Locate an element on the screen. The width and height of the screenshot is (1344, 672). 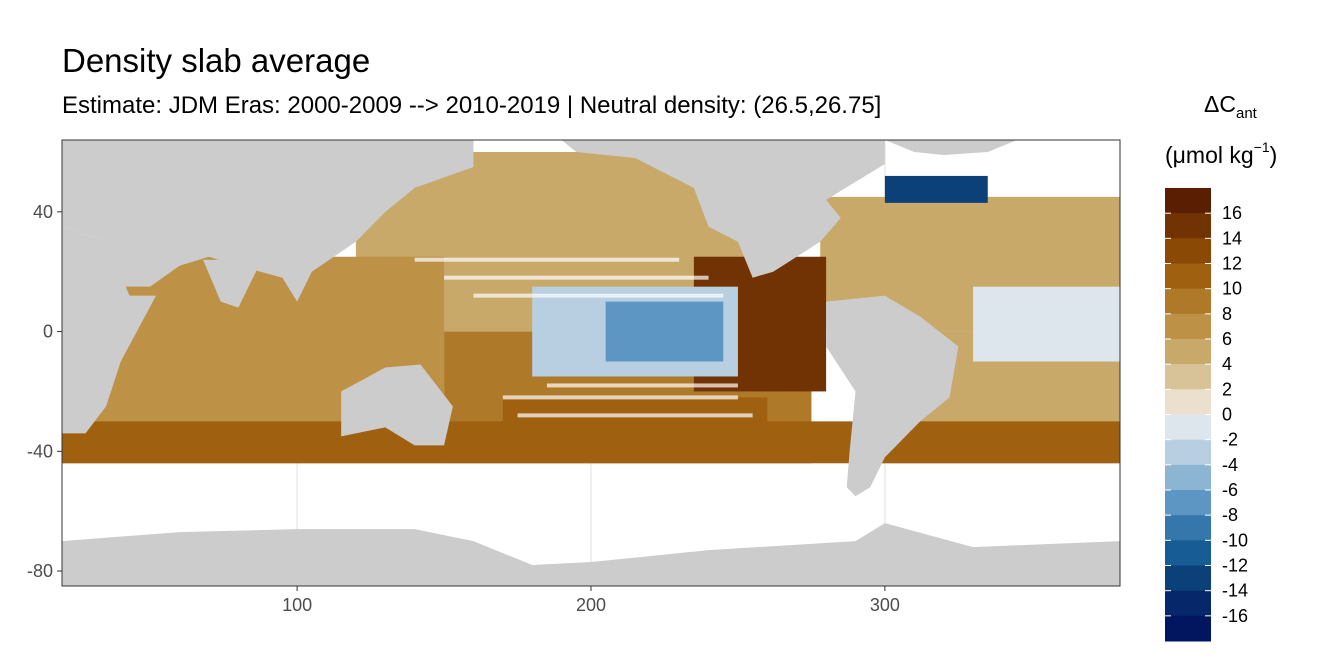
legend-labels: 16 14 12 10 8 6 4 2 0 -2 -4 -6 -8 -10 -12 -14 -16 is located at coordinates (1206, 414).